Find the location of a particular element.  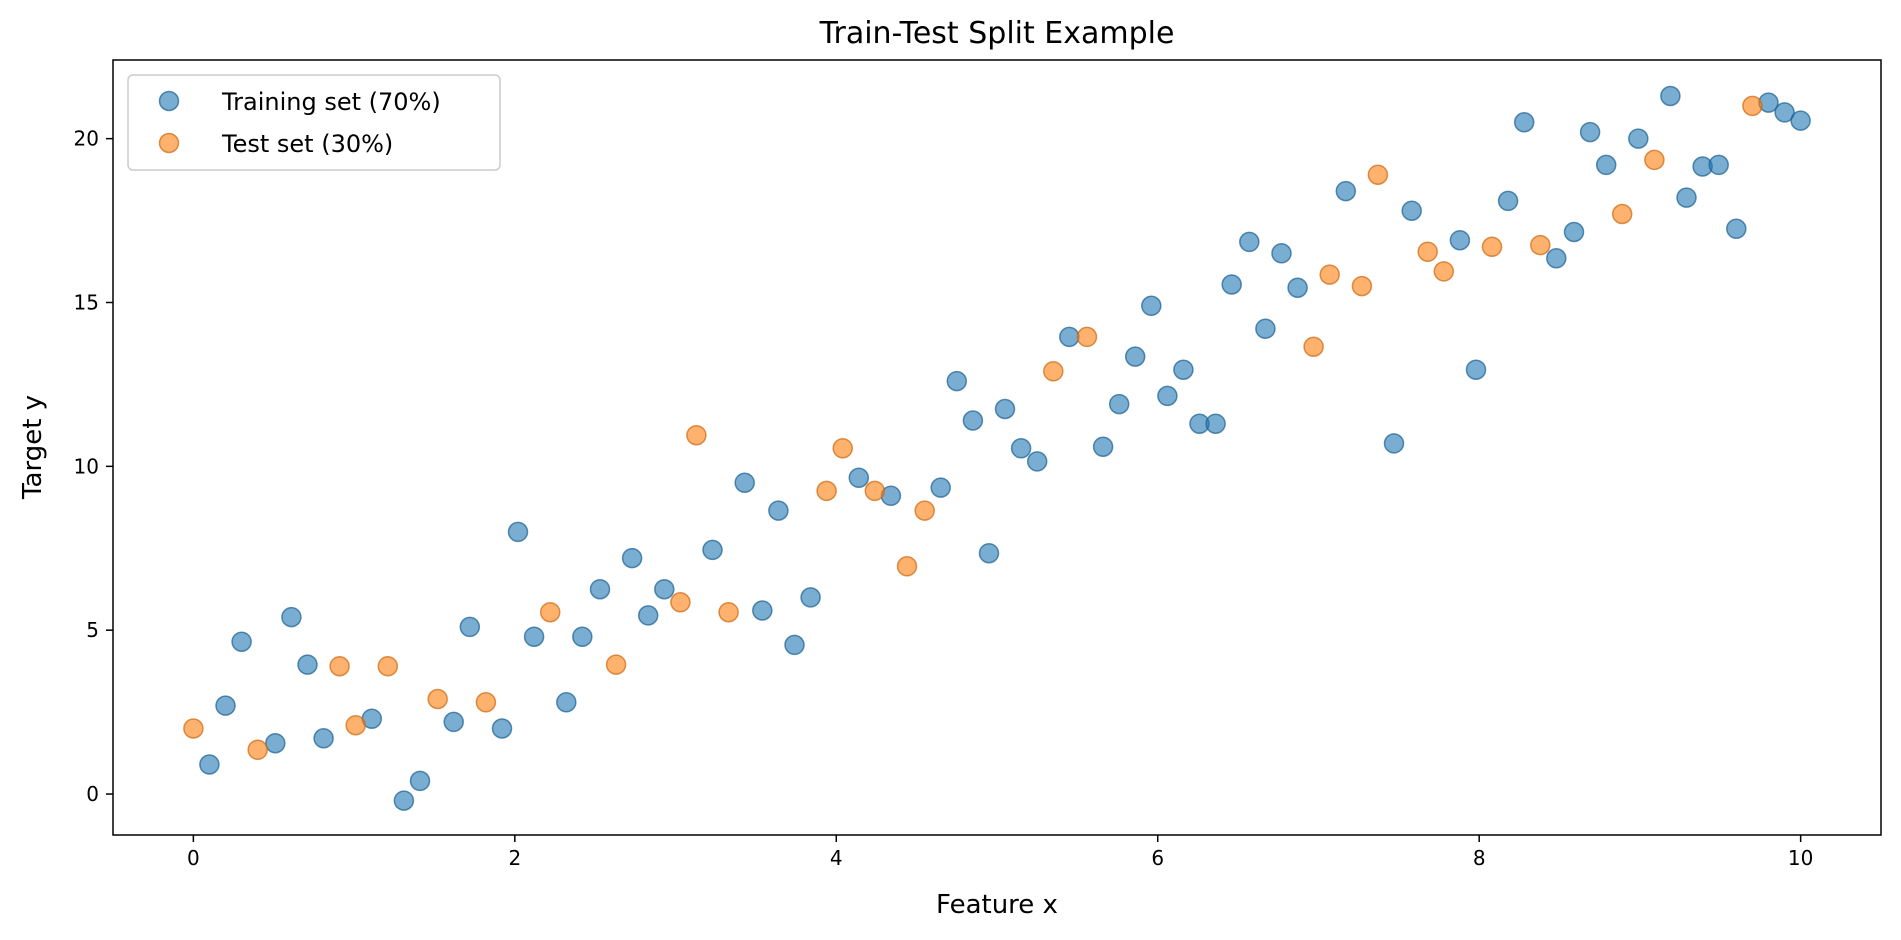

x-axis-label: Feature x is located at coordinates (997, 905).